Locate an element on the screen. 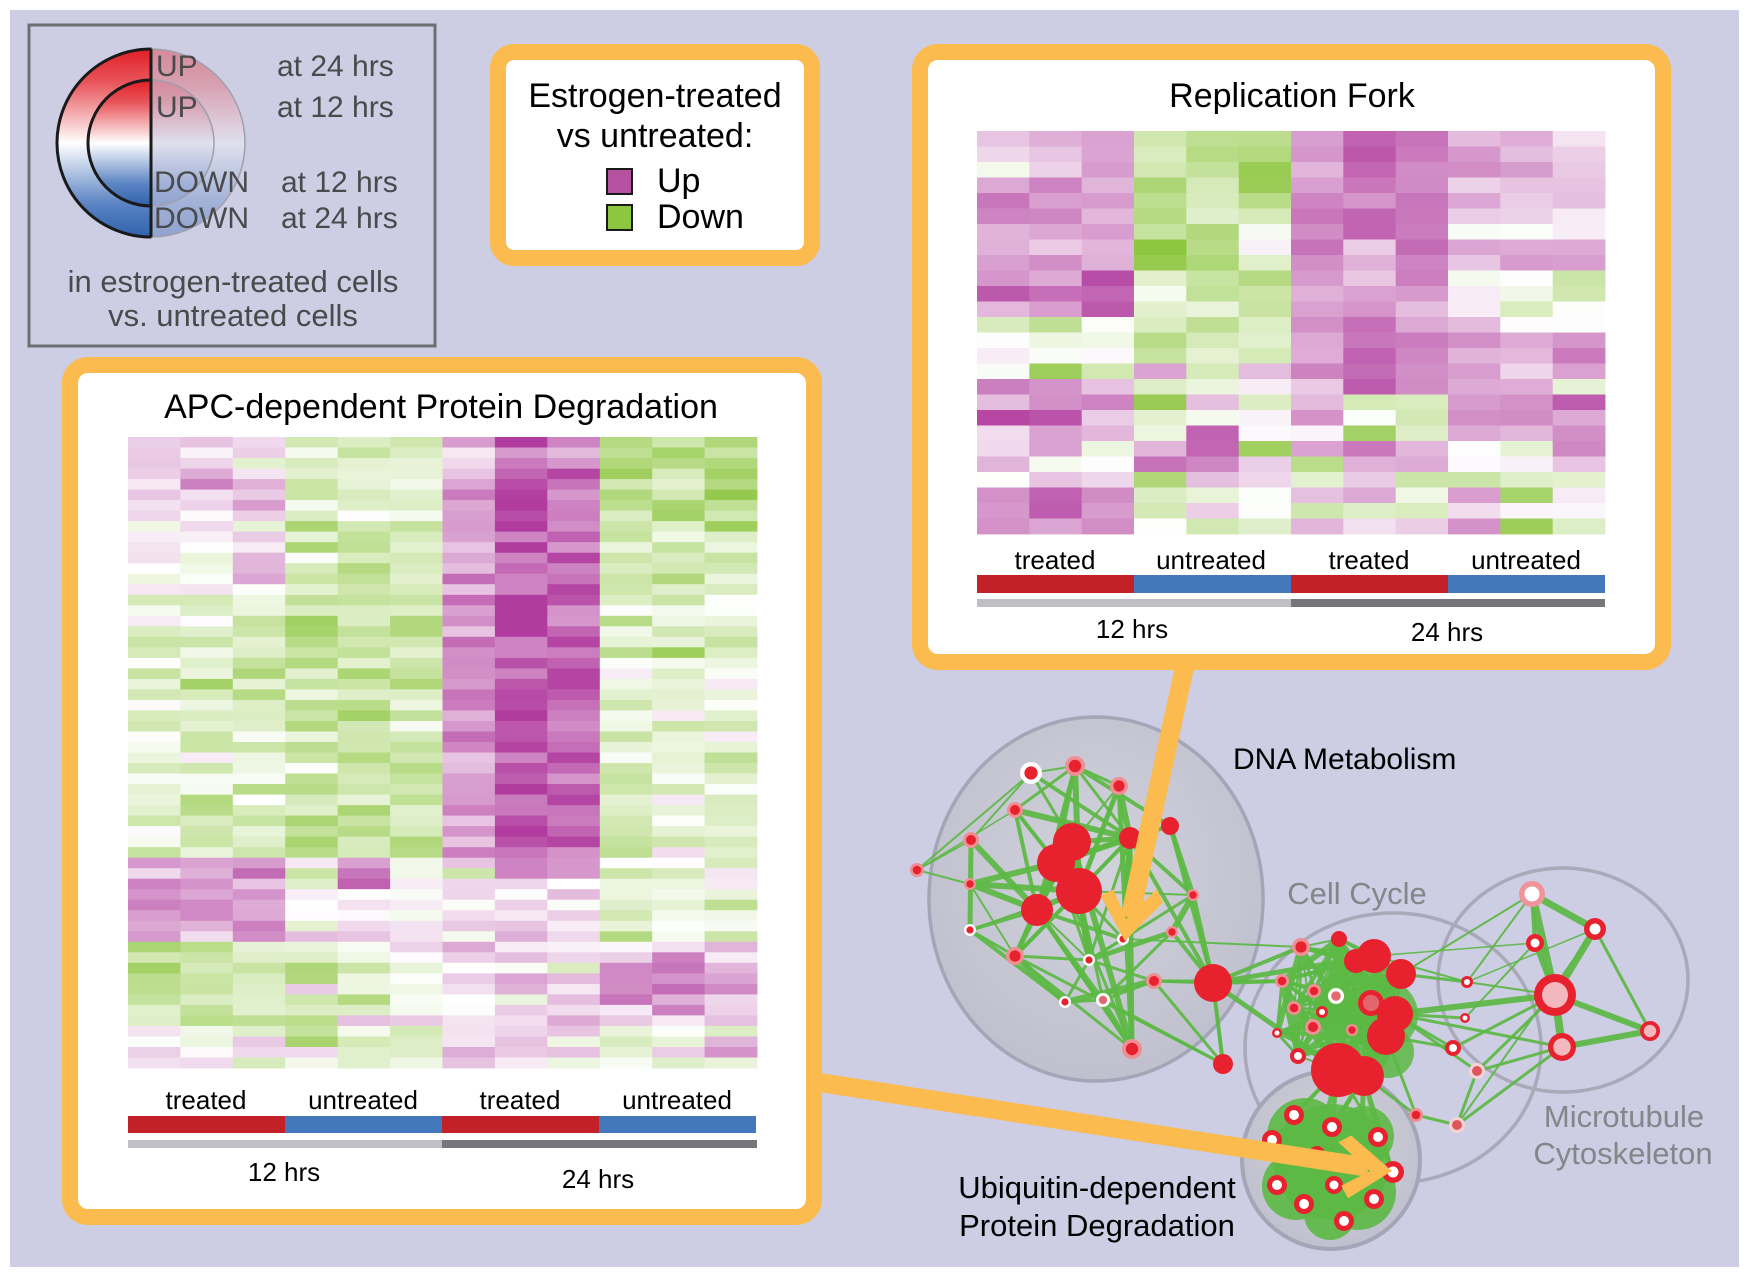  svg-text: vs untreated: is located at coordinates (655, 136).